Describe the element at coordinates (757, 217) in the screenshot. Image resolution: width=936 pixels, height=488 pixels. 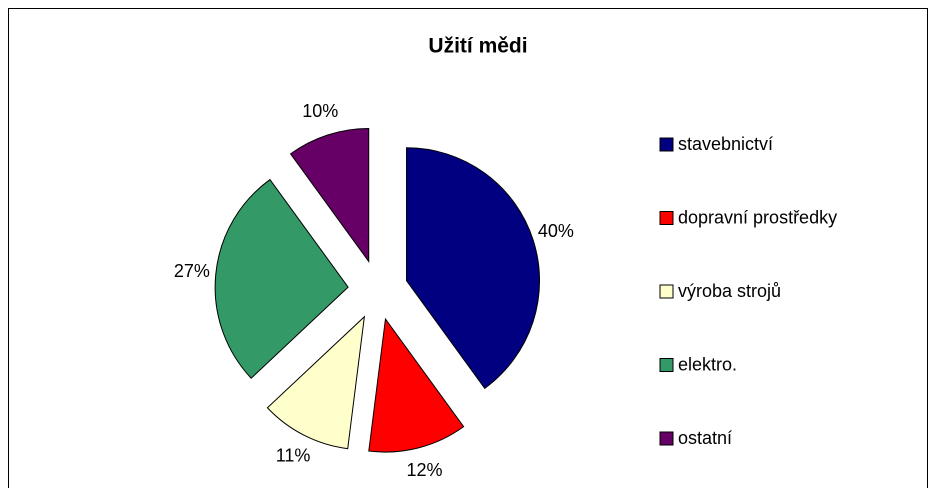
I see `legend-label: dopravní prostředky` at that location.